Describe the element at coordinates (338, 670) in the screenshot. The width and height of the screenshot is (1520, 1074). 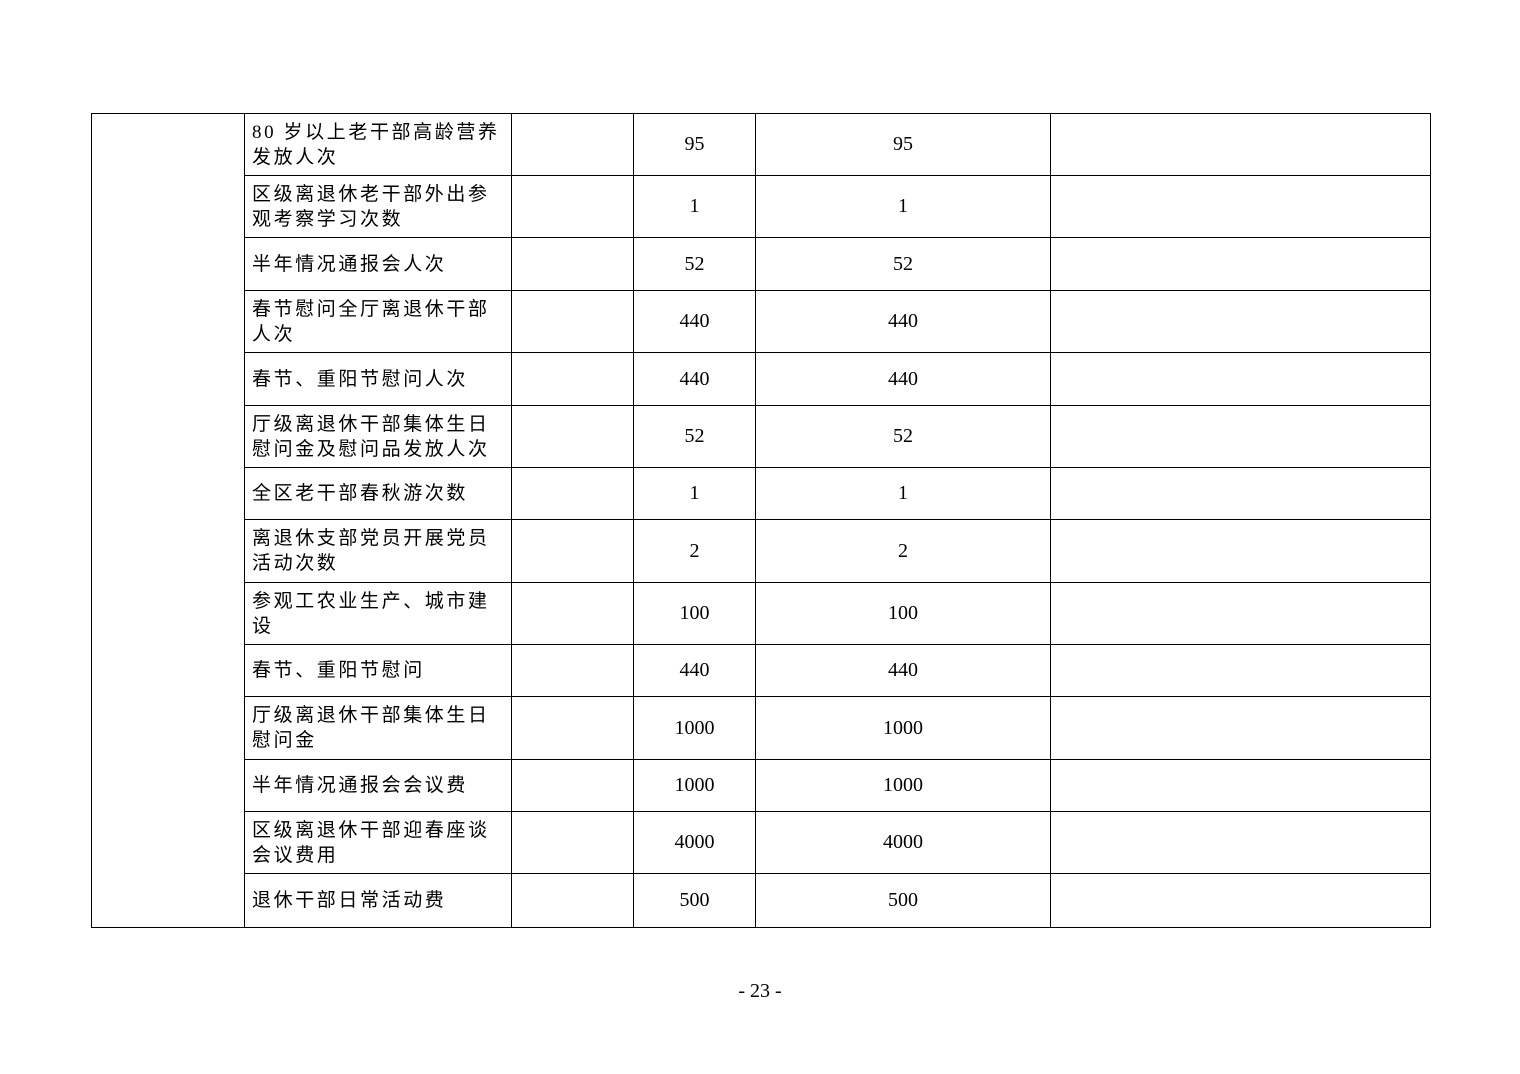
I see `indicator-line: 春节、重阳节慰问` at that location.